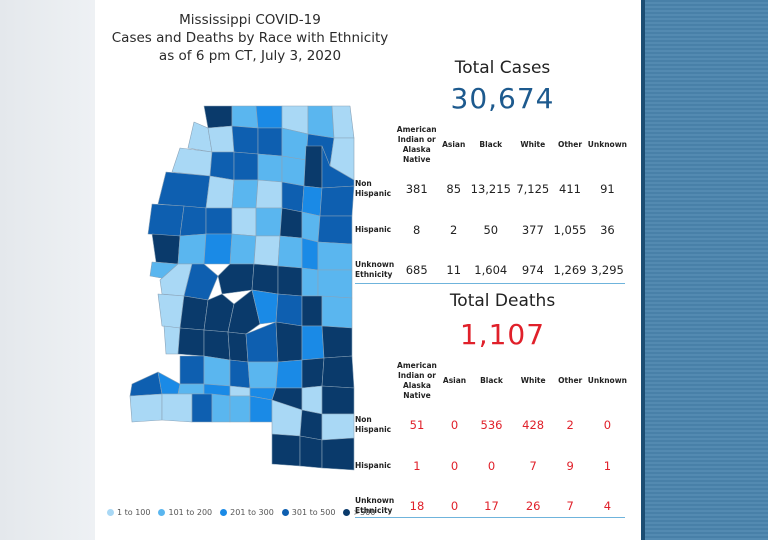 Image resolution: width=768 pixels, height=540 pixels. I want to click on table-cell: 7,125, so click(533, 189).